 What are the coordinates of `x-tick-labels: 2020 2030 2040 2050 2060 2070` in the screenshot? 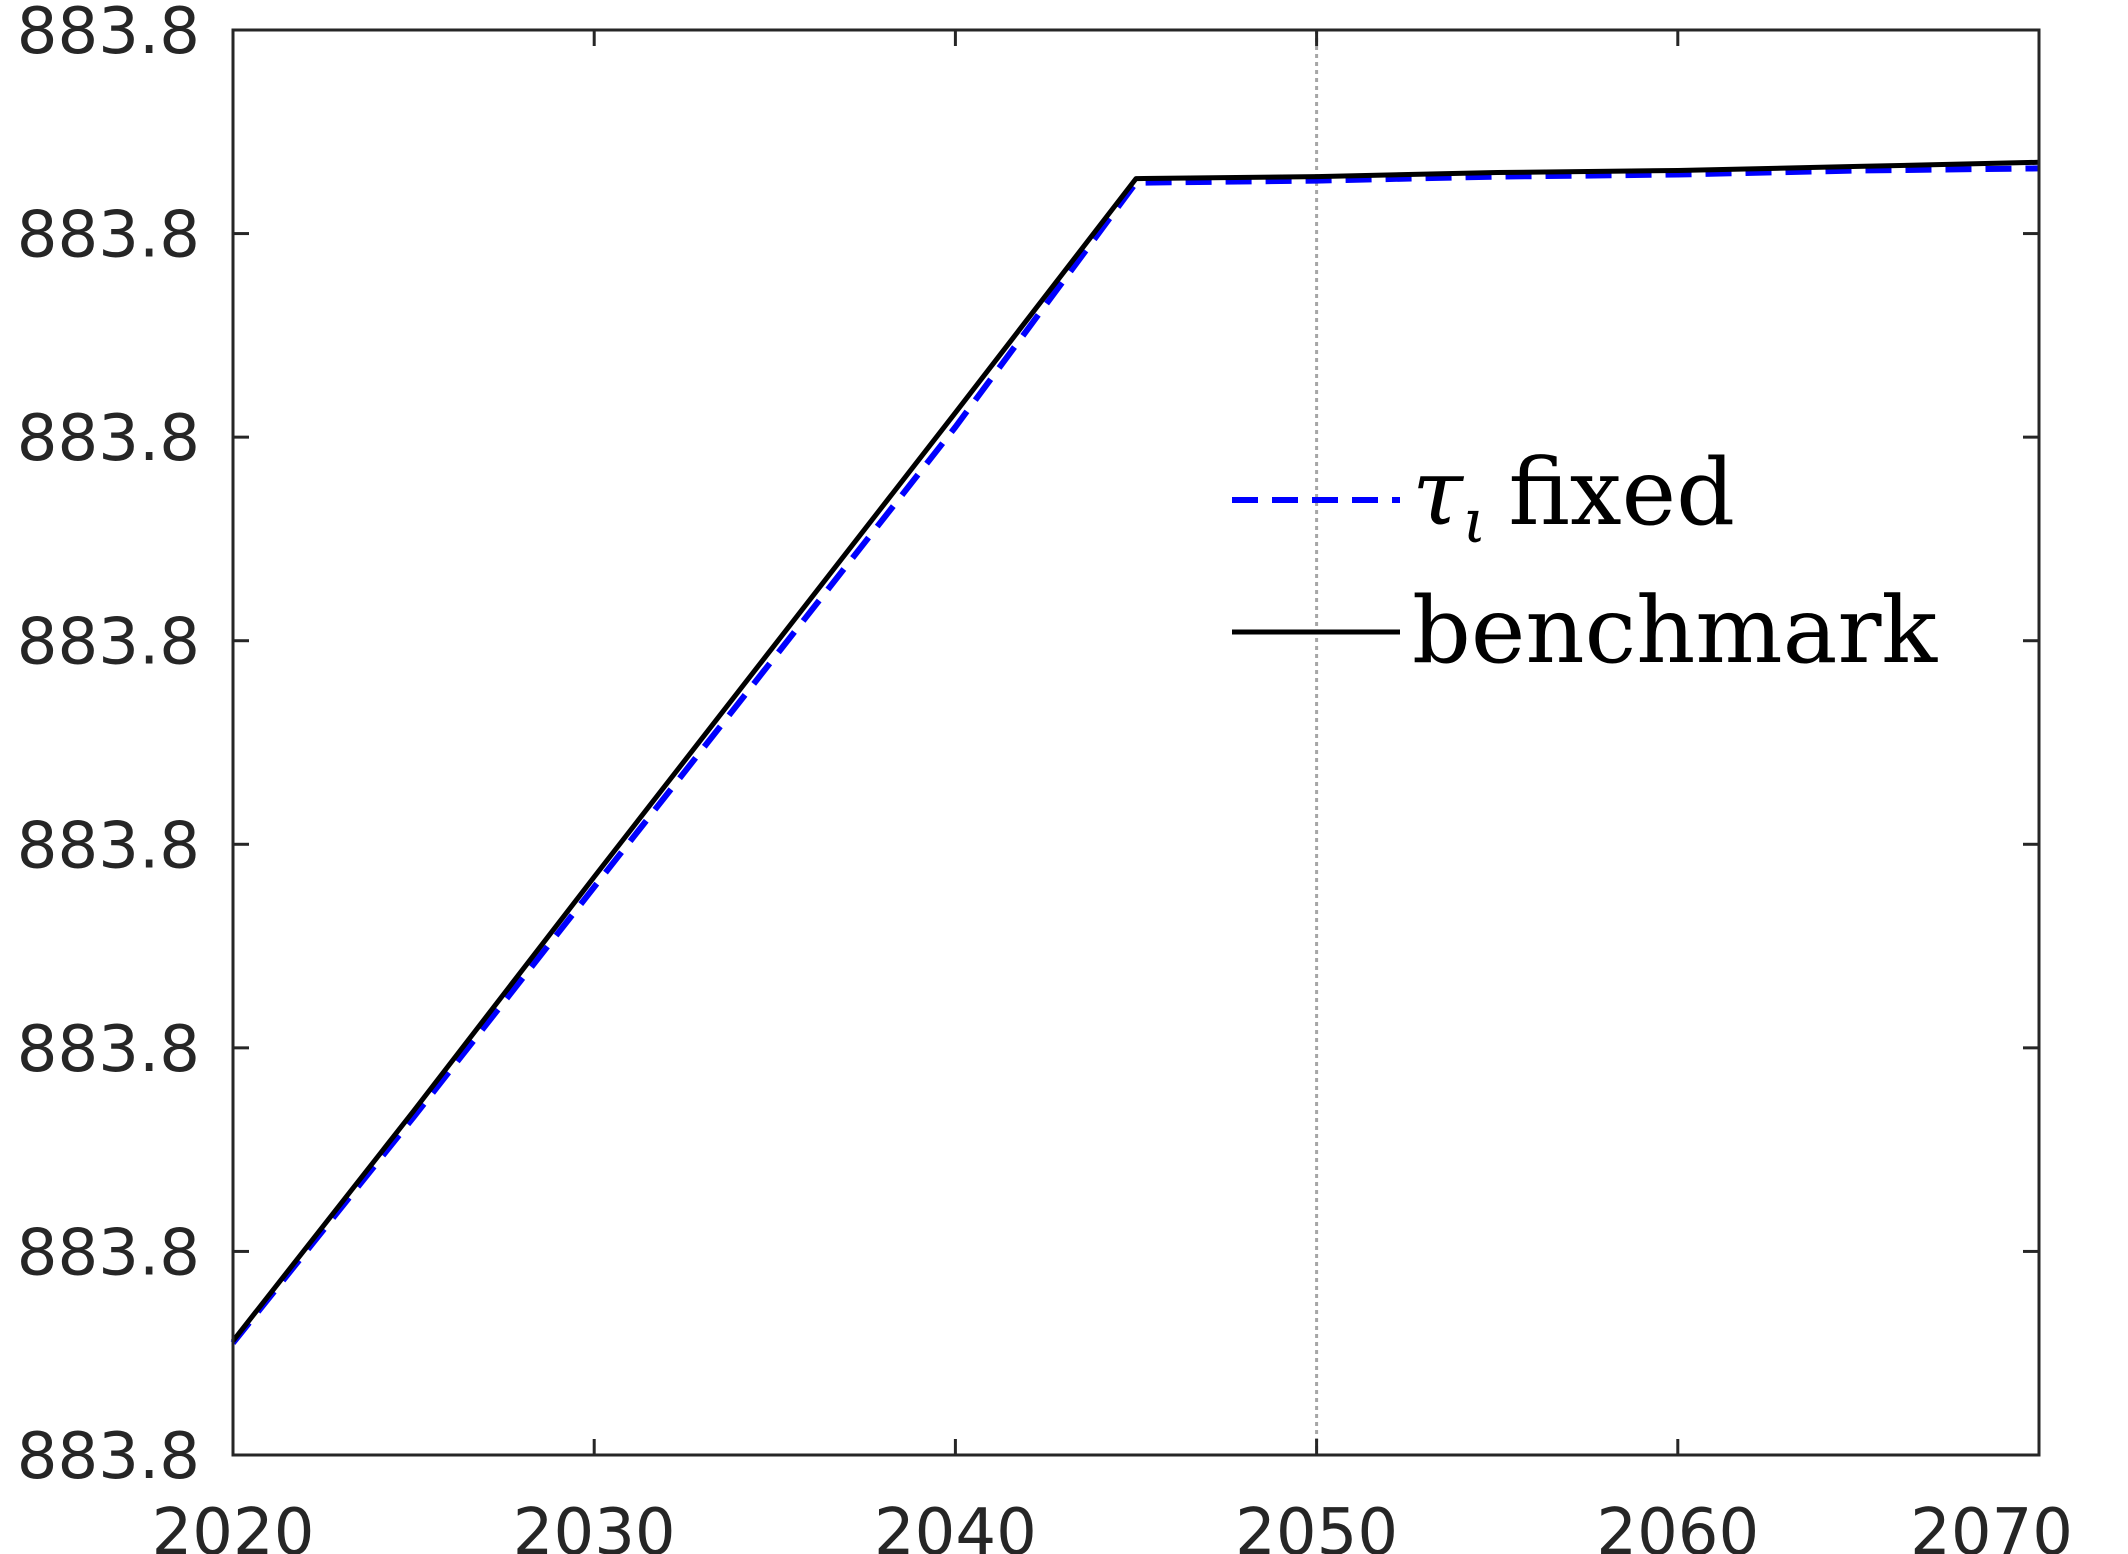 It's located at (1112, 1525).